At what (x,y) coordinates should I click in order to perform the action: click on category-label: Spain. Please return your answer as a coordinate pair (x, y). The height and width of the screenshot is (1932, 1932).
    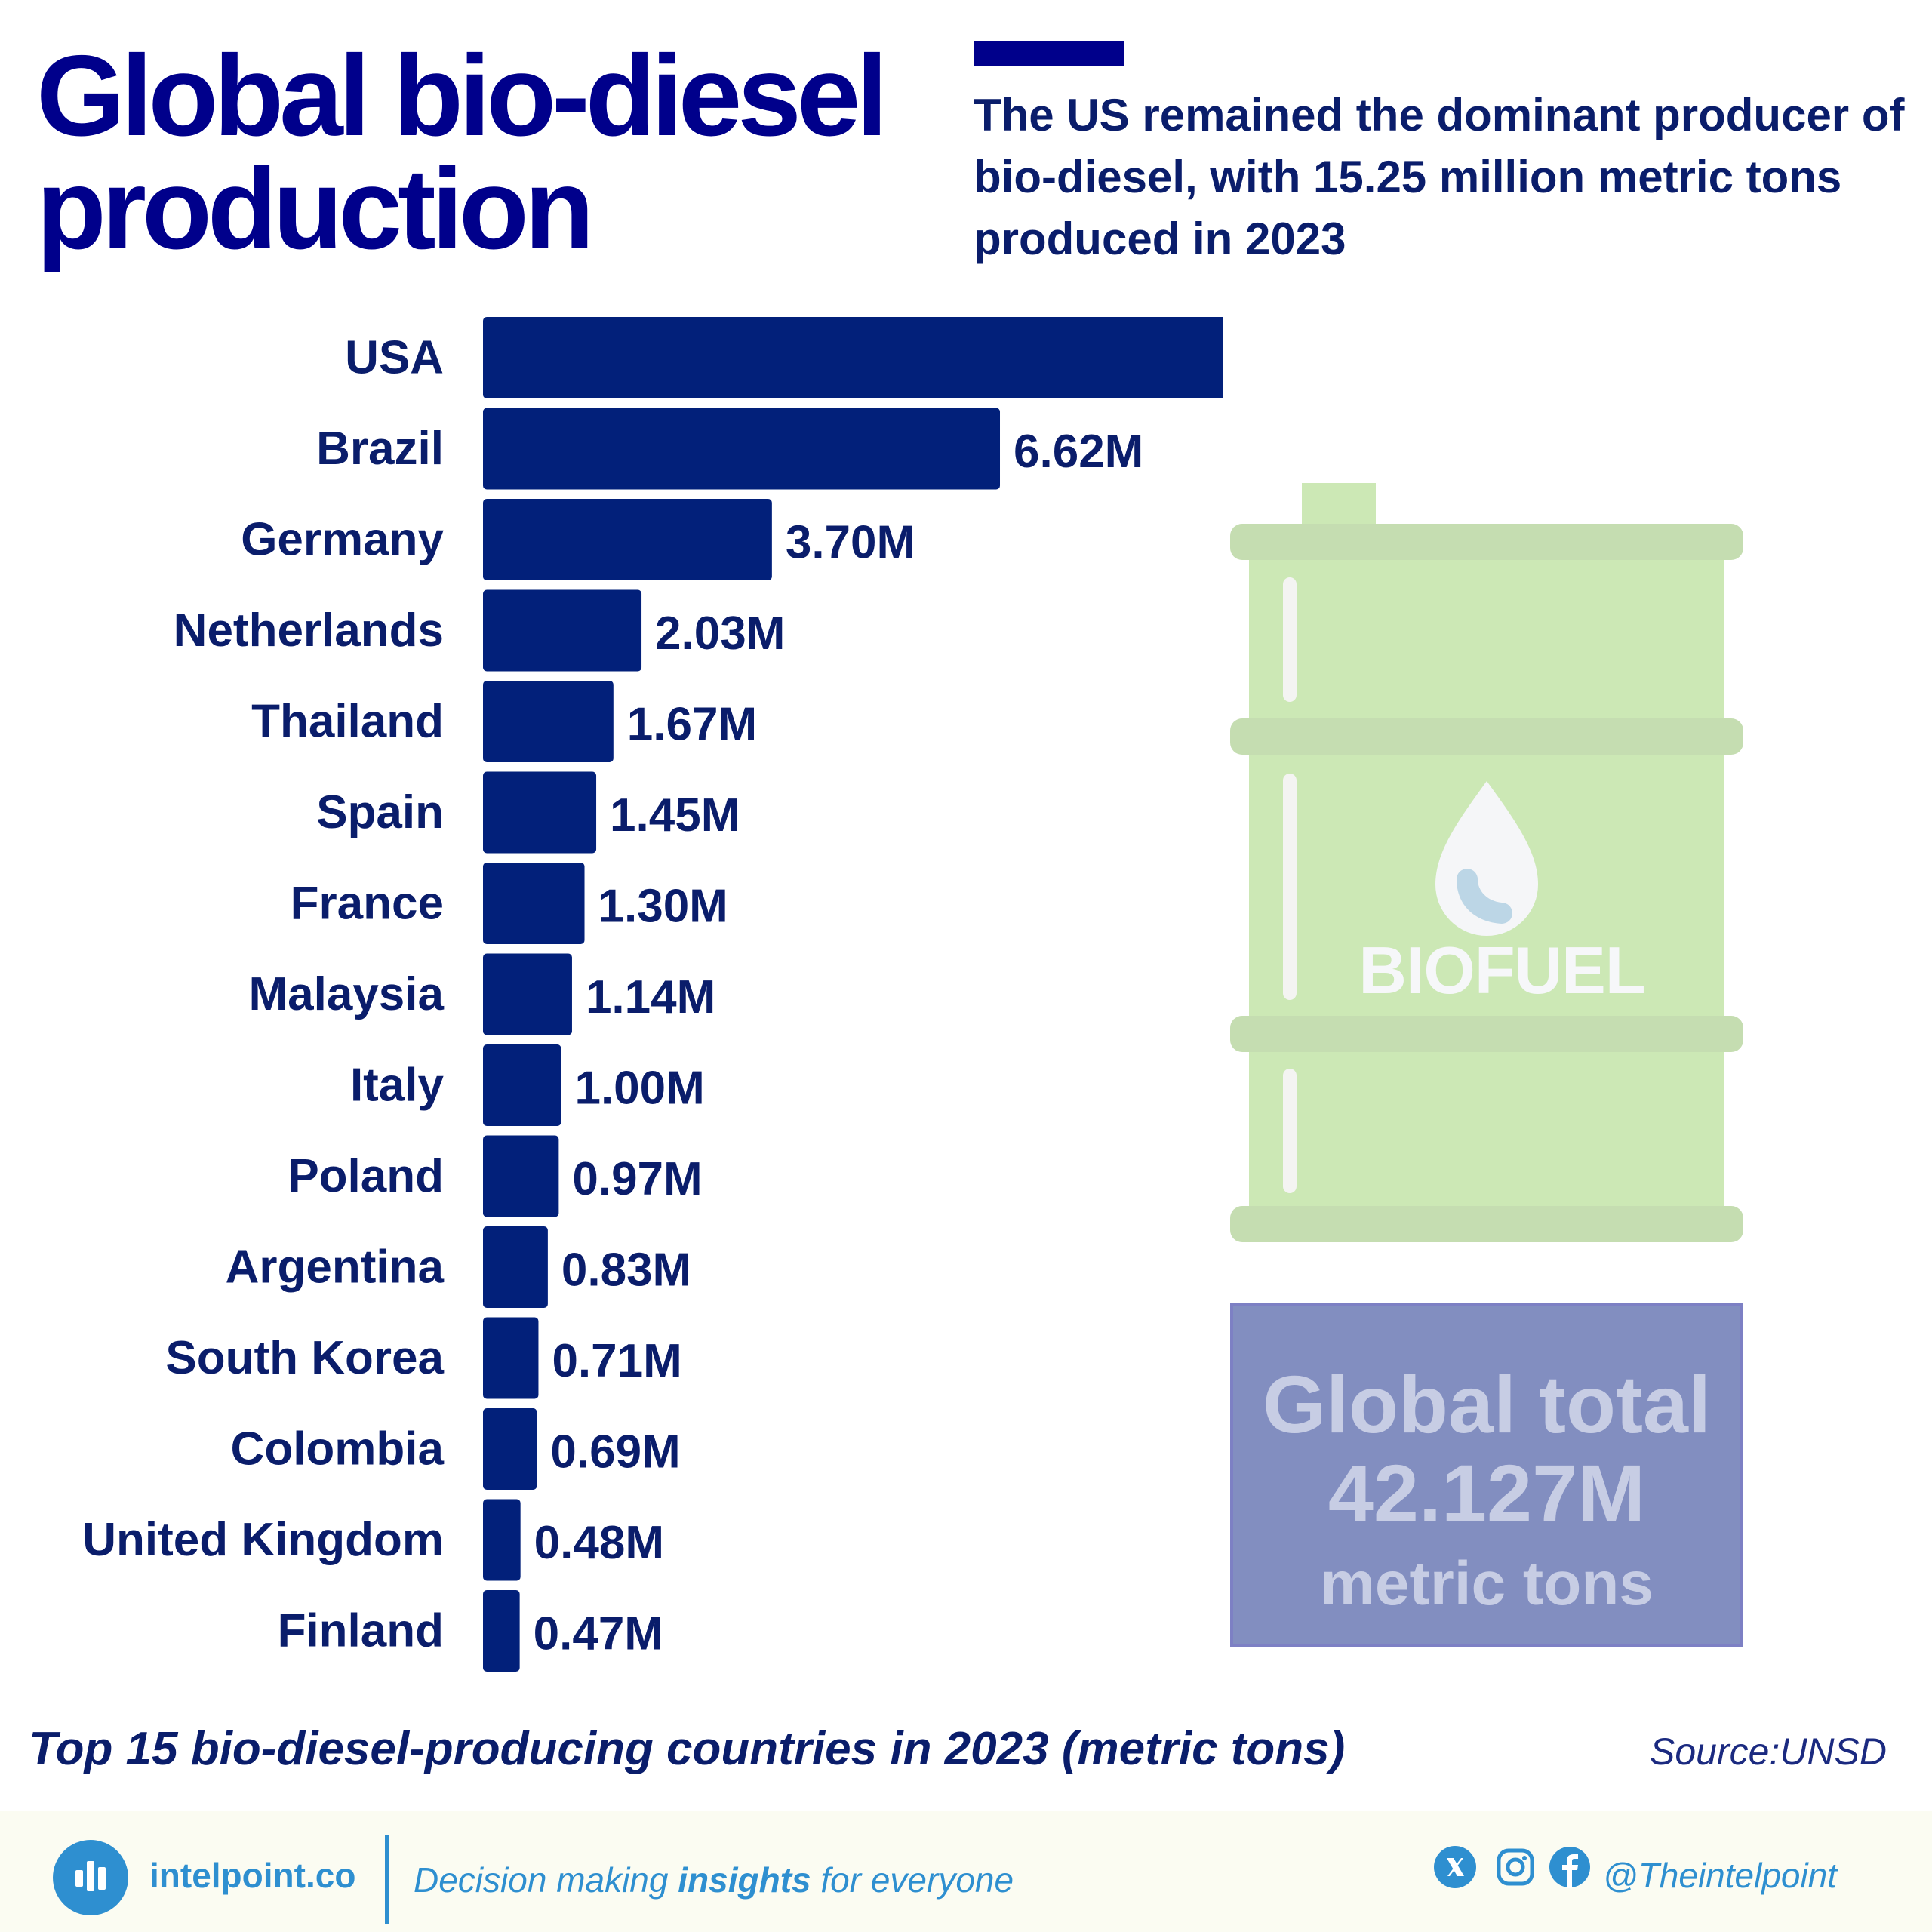
    Looking at the image, I should click on (380, 812).